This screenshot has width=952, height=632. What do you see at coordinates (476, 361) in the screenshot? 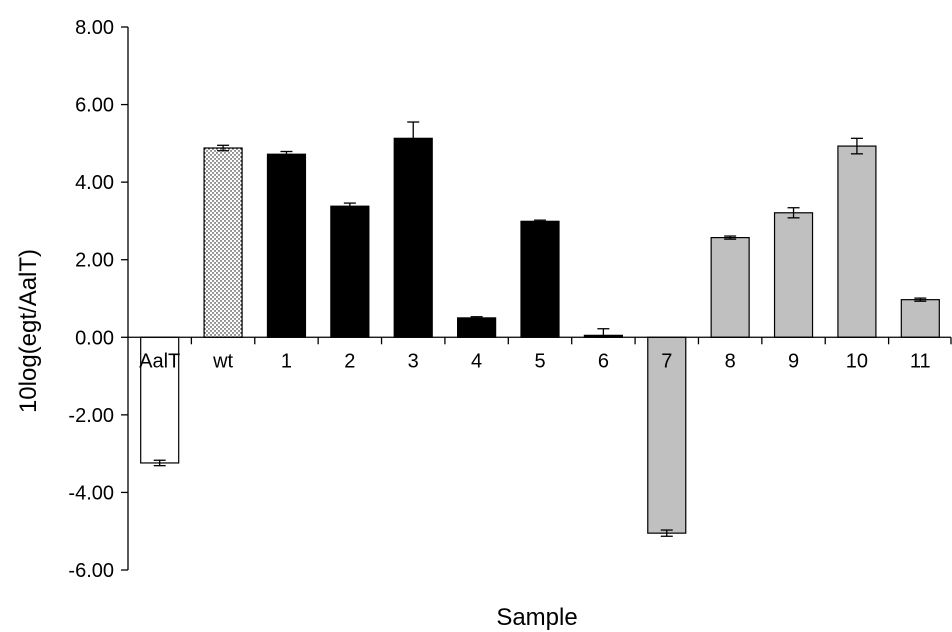
I see `x-tick-label-4: 4` at bounding box center [476, 361].